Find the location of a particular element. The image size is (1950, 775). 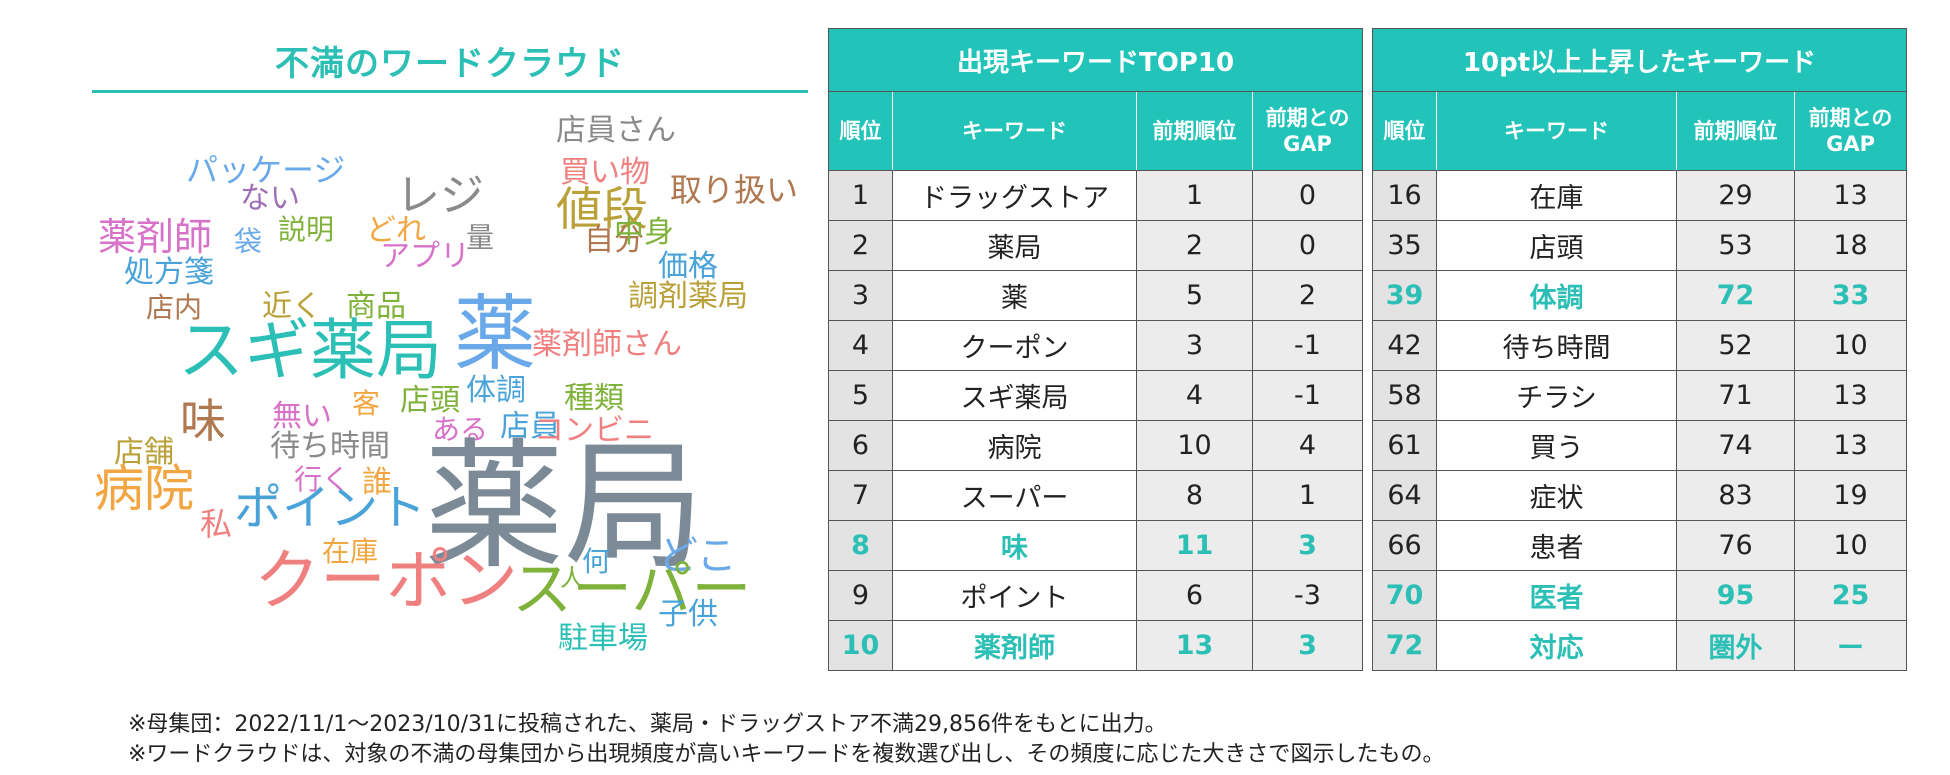

word-cloud-word: 買い物 is located at coordinates (605, 172).